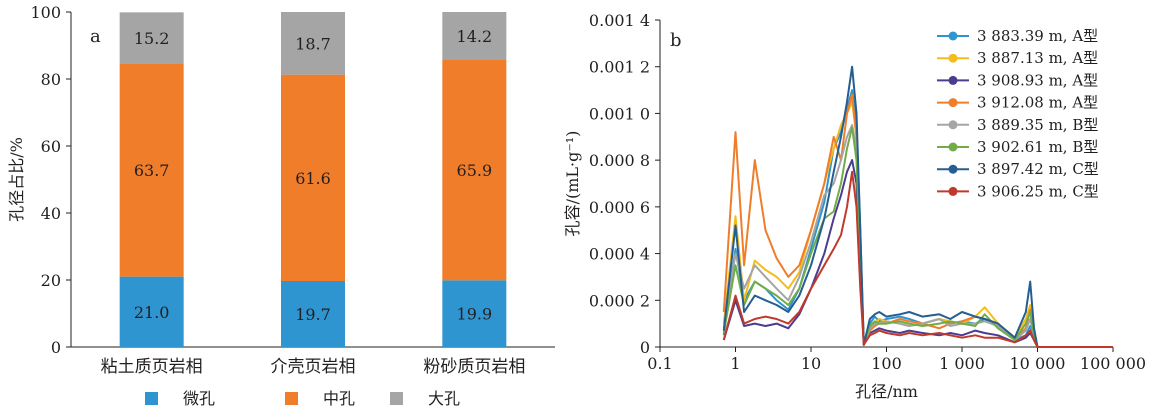  Describe the element at coordinates (474, 367) in the screenshot. I see `x-category-label: 粉砂质页岩相` at that location.